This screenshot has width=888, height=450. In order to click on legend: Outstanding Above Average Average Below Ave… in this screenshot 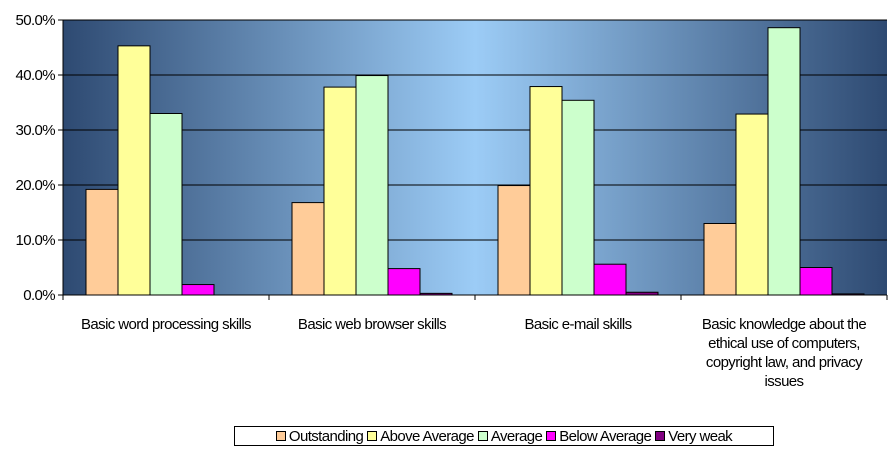, I will do `click(504, 436)`.